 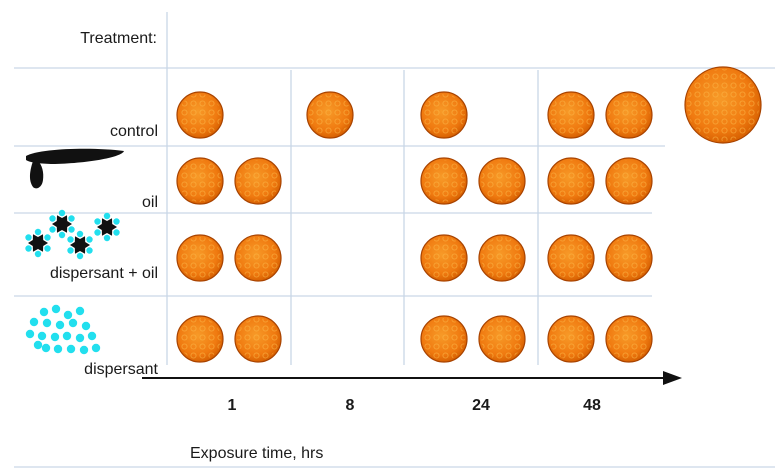 I want to click on dispersant-icon, so click(x=63, y=329).